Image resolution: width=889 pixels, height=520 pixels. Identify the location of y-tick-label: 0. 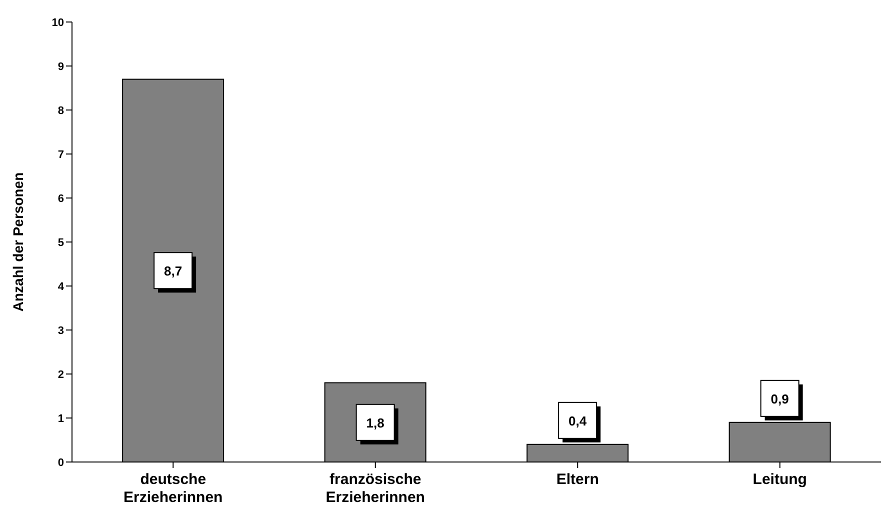
(61, 462).